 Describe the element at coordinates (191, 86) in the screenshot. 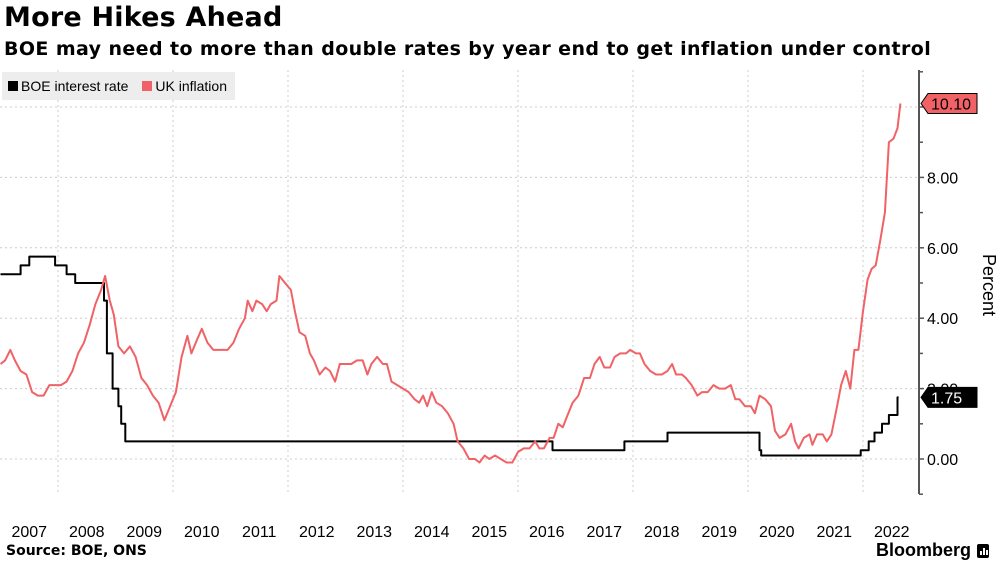

I see `legend-label-inflation: UK inflation` at that location.